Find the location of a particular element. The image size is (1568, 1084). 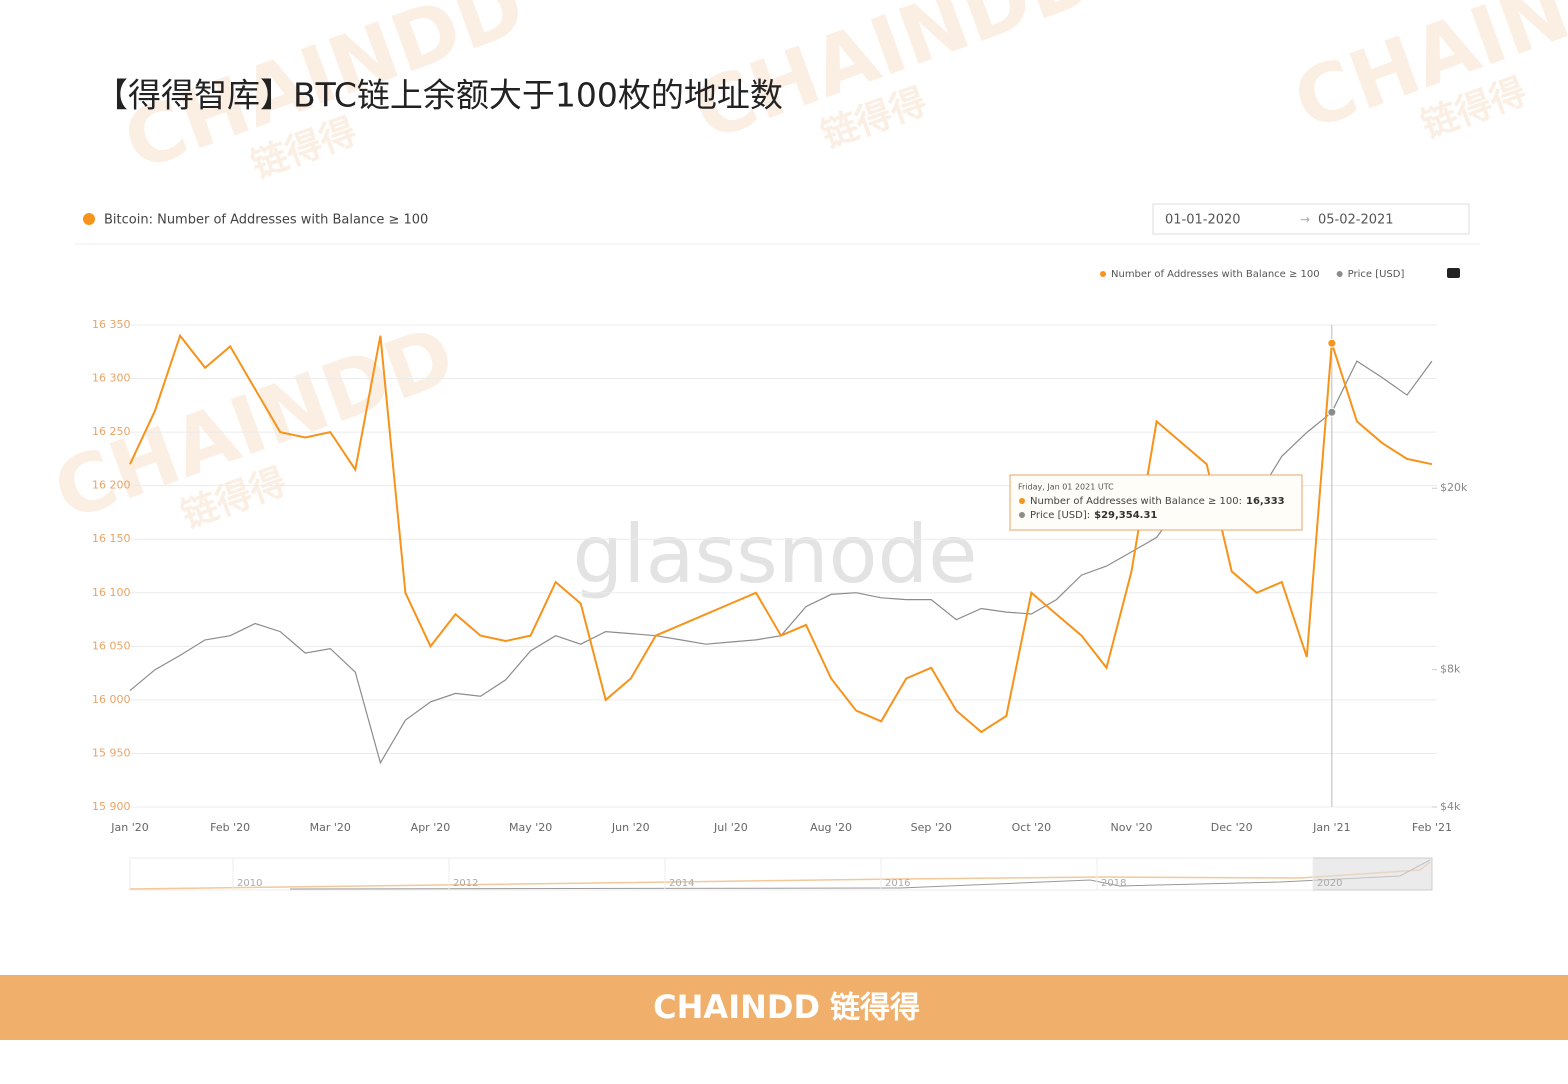

y-tick-label: 16 200 is located at coordinates (111, 485).